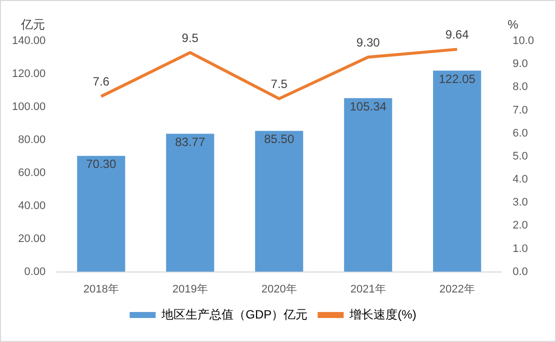 The height and width of the screenshot is (342, 556). What do you see at coordinates (457, 35) in the screenshot?
I see `data-label: 9.64` at bounding box center [457, 35].